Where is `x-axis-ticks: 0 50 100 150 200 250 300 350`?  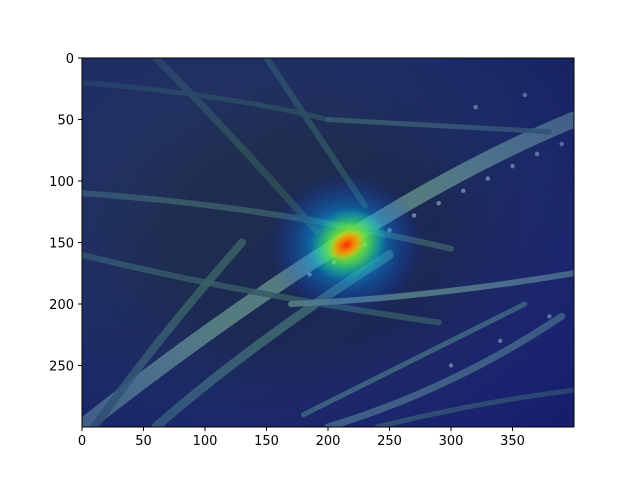
x-axis-ticks: 0 50 100 150 200 250 300 350 is located at coordinates (301, 438).